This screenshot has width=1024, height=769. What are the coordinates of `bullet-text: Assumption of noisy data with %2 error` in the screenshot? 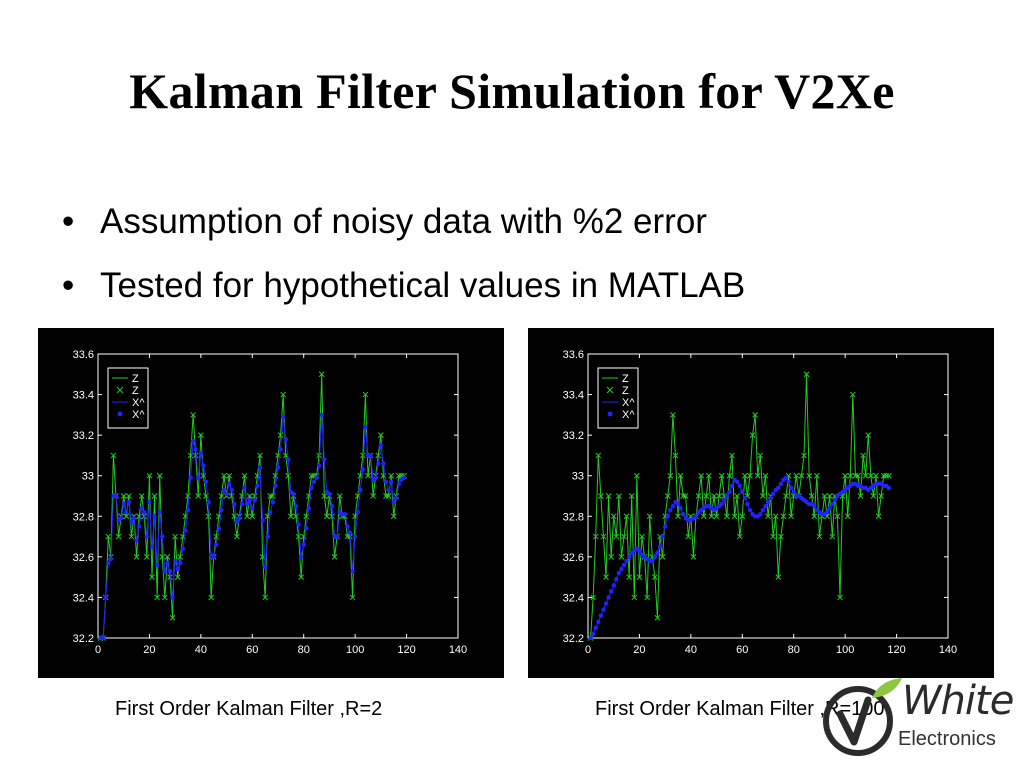 It's located at (403, 221).